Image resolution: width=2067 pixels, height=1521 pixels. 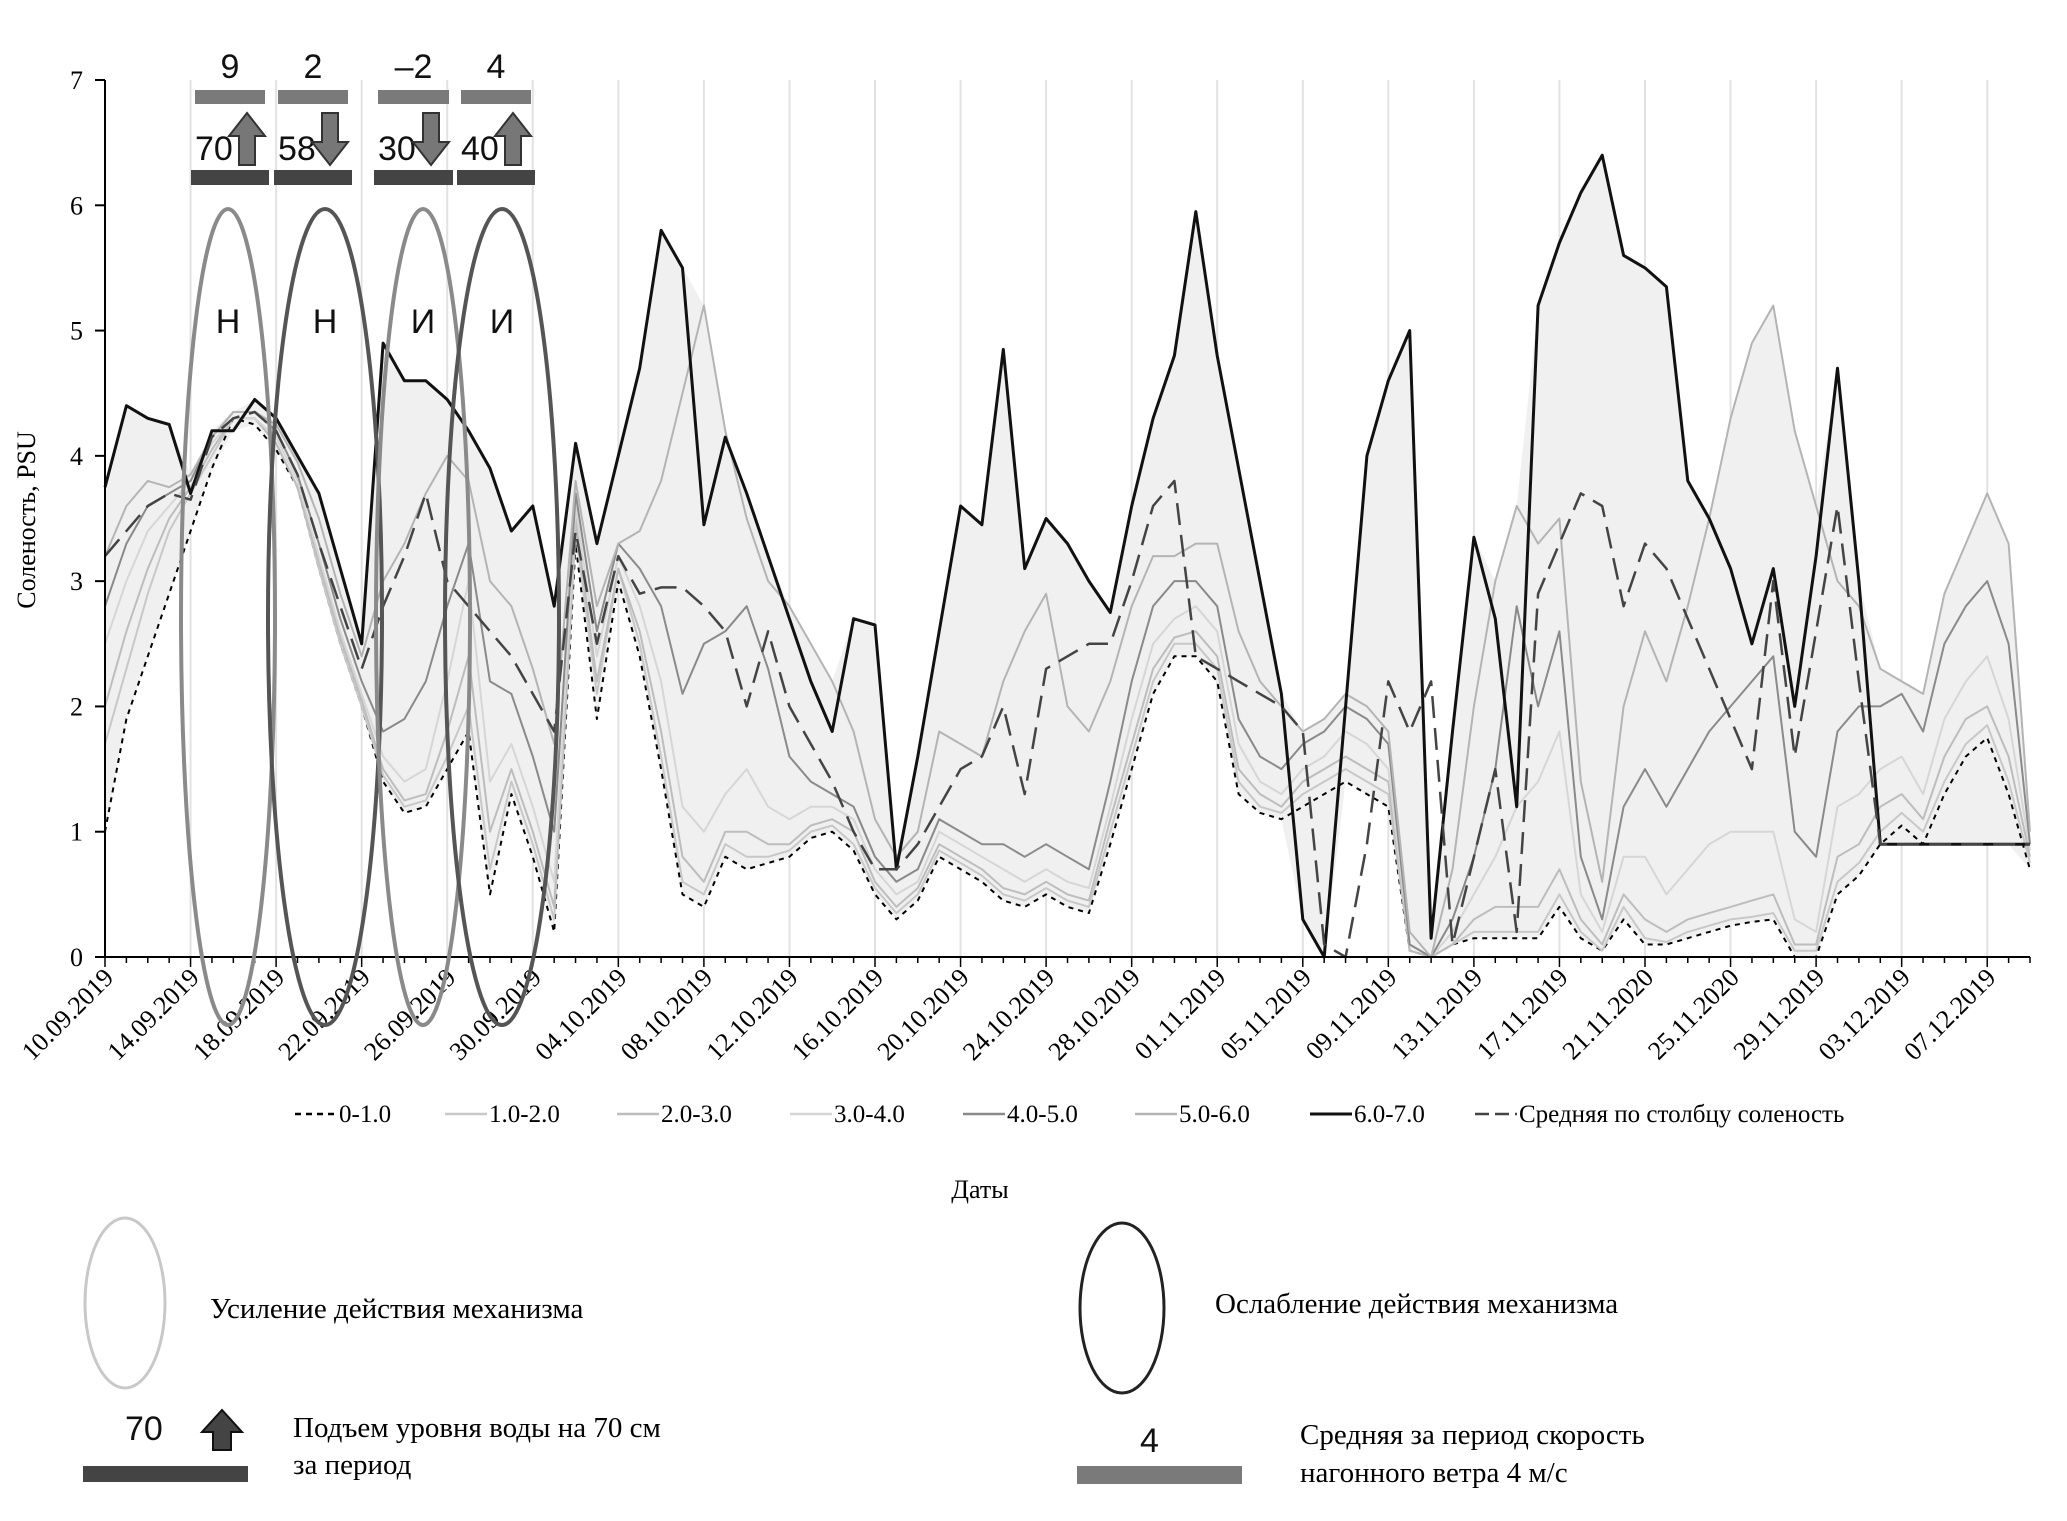 What do you see at coordinates (1416, 1304) in the screenshot?
I see `weakening-key-label: Ослабление действия механизма` at bounding box center [1416, 1304].